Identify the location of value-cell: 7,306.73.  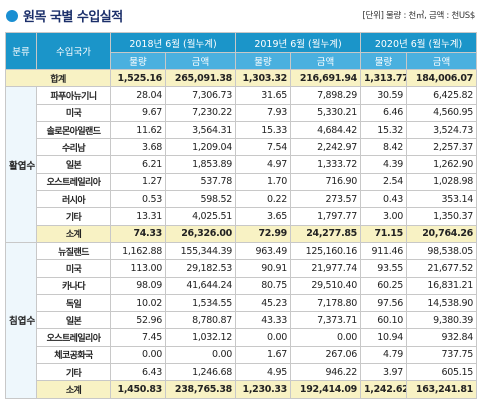
(200, 95).